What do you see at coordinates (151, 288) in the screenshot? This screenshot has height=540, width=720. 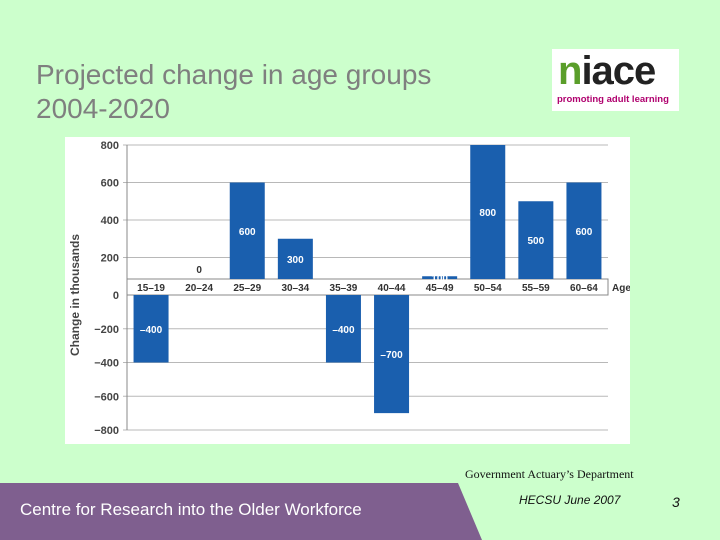 I see `x-tick-label: 15–19` at bounding box center [151, 288].